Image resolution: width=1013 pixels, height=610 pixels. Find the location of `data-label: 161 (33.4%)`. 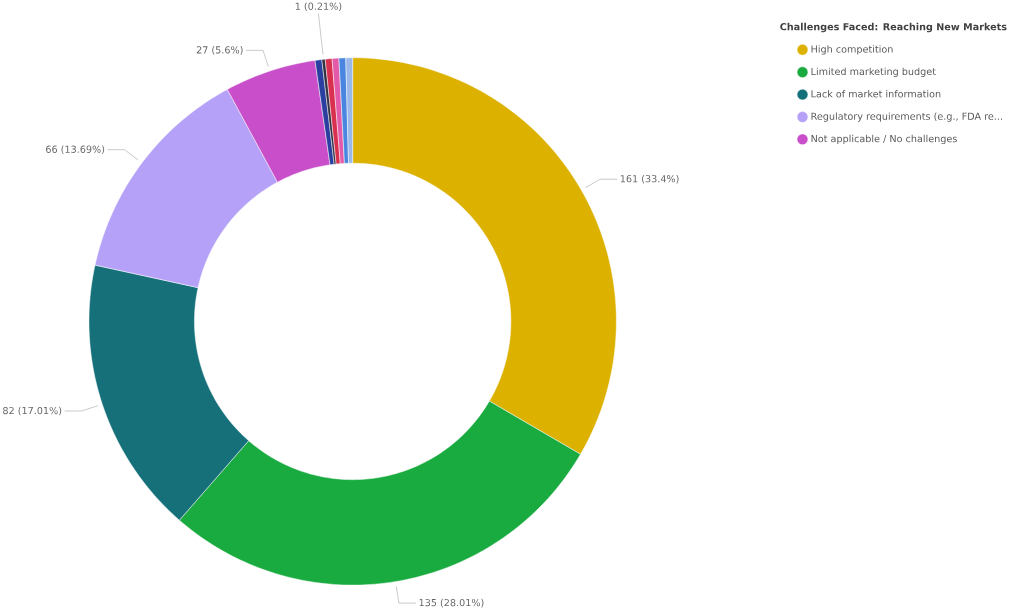

data-label: 161 (33.4%) is located at coordinates (649, 179).